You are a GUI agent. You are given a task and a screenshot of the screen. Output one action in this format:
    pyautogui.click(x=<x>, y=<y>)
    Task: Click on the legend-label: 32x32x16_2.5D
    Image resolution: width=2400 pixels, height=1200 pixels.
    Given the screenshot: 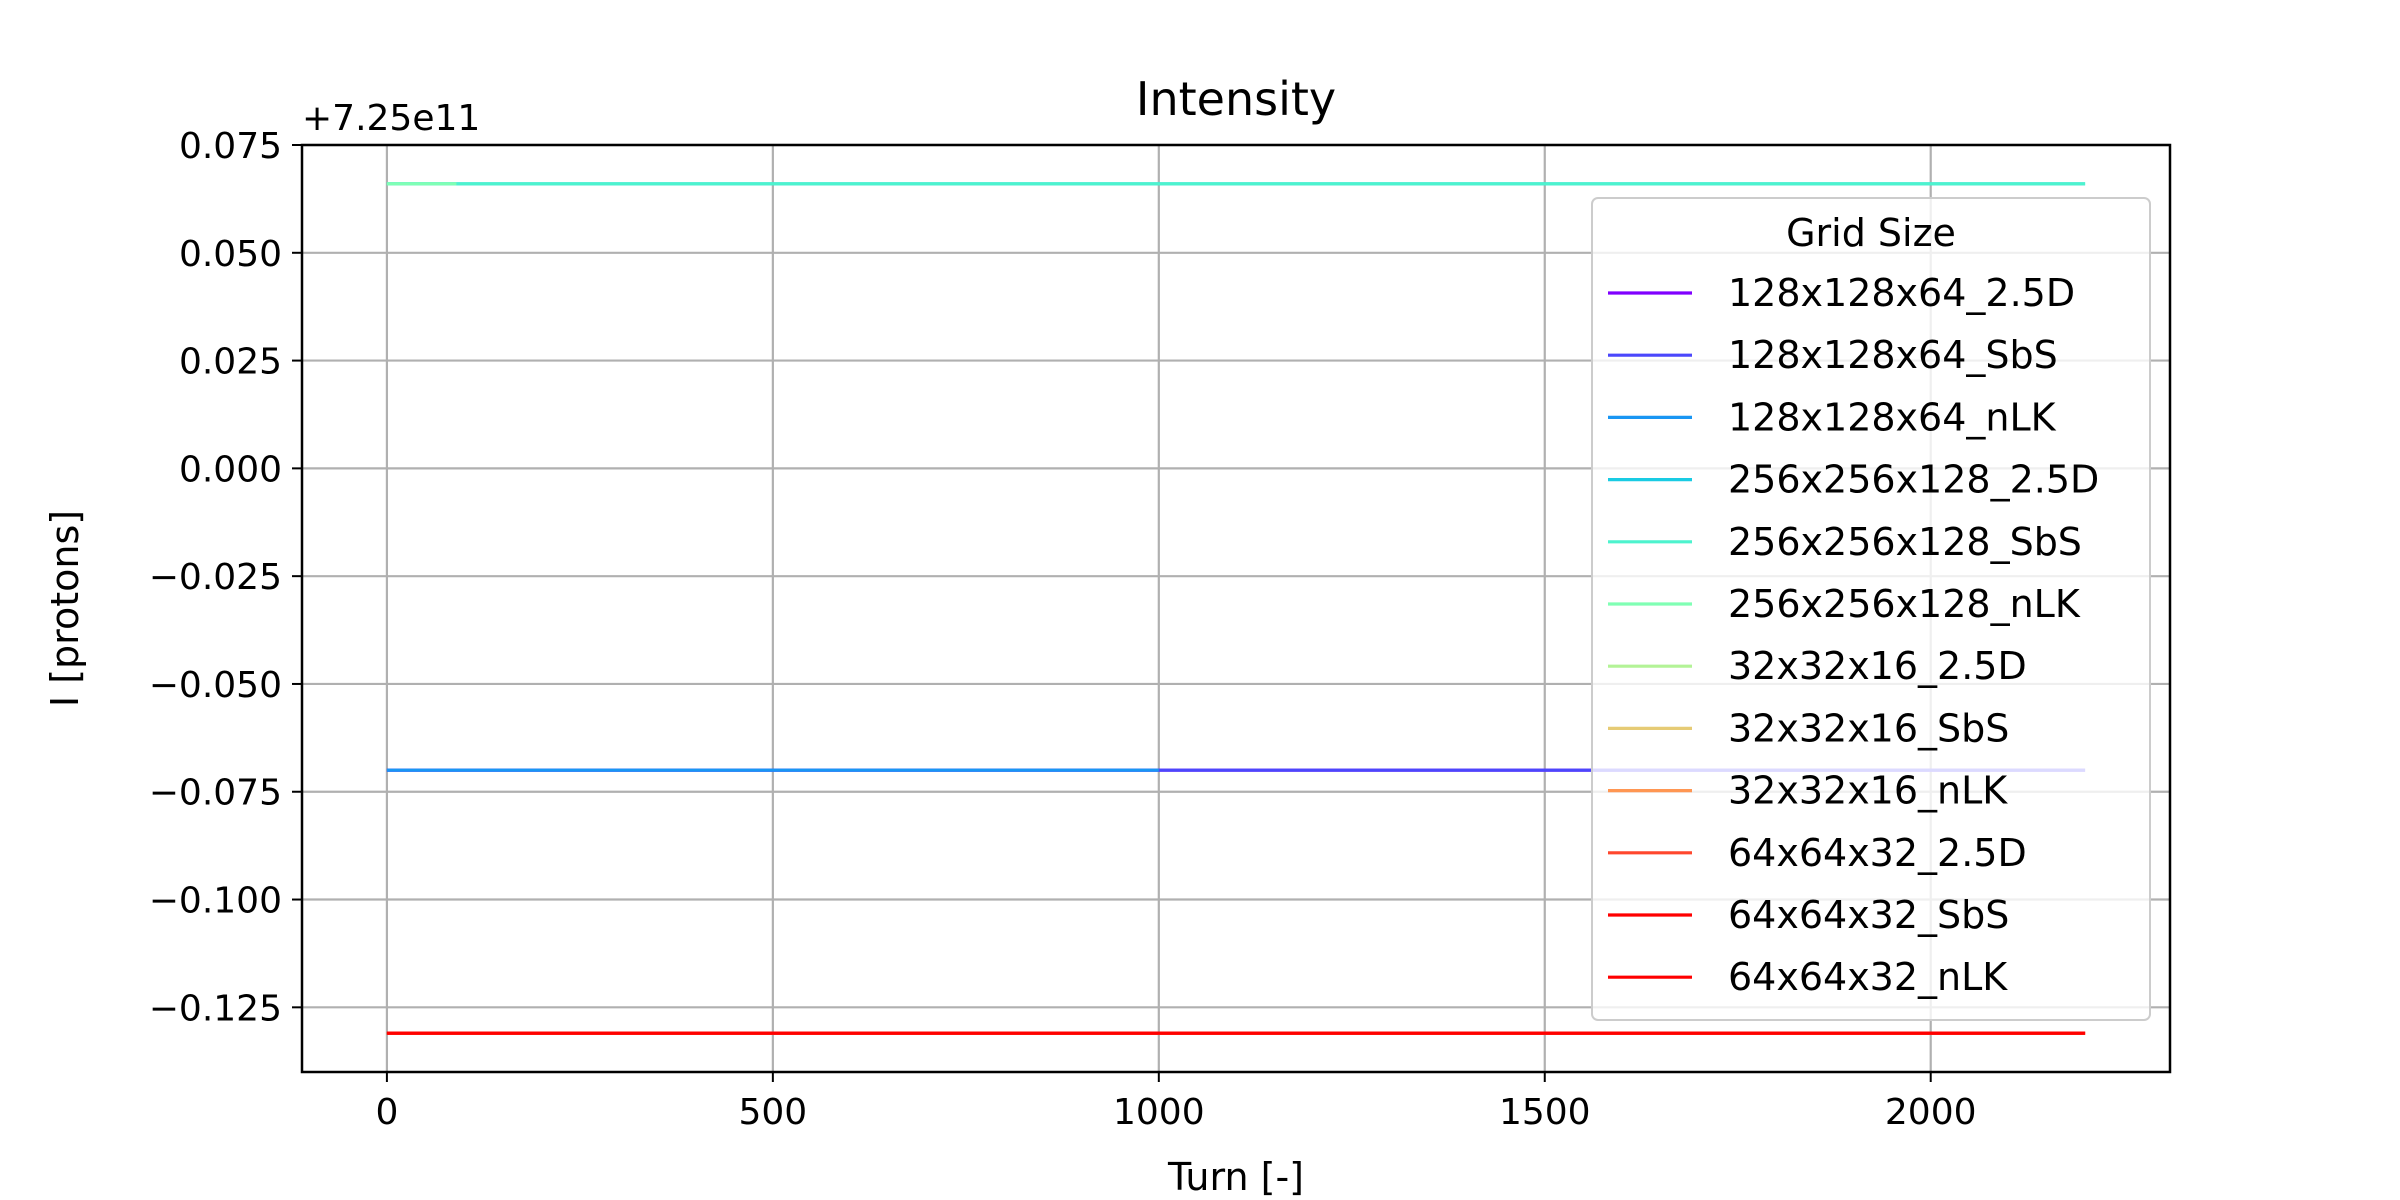 What is the action you would take?
    pyautogui.click(x=1877, y=666)
    